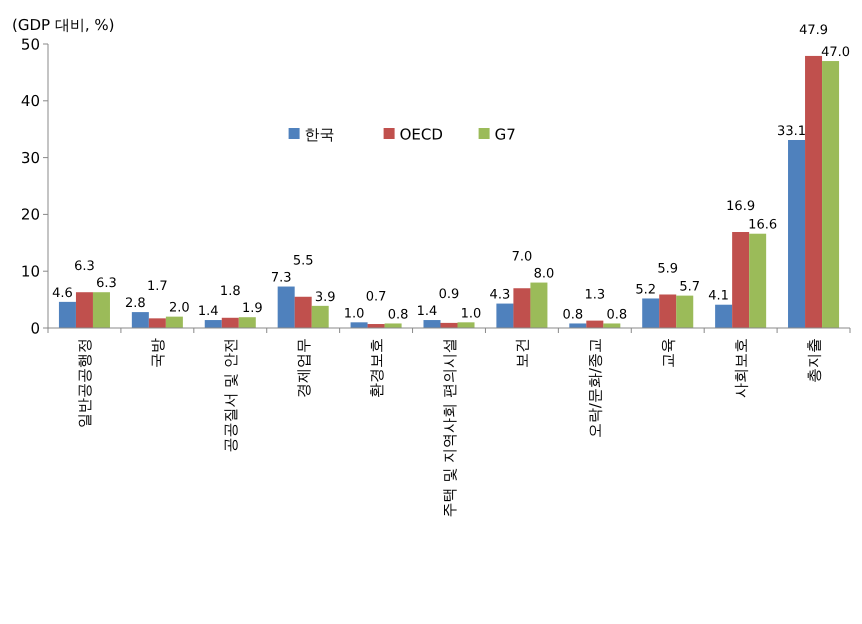  I want to click on data-label: 4.3, so click(500, 295).